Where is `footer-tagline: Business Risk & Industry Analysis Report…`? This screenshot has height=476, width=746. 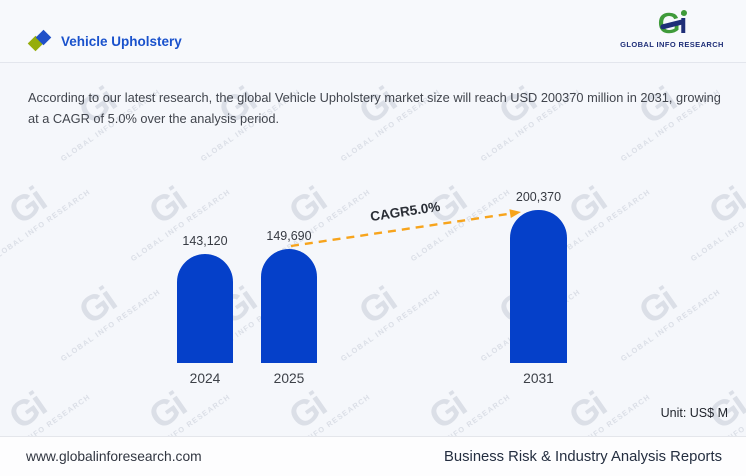 footer-tagline: Business Risk & Industry Analysis Report… is located at coordinates (583, 456).